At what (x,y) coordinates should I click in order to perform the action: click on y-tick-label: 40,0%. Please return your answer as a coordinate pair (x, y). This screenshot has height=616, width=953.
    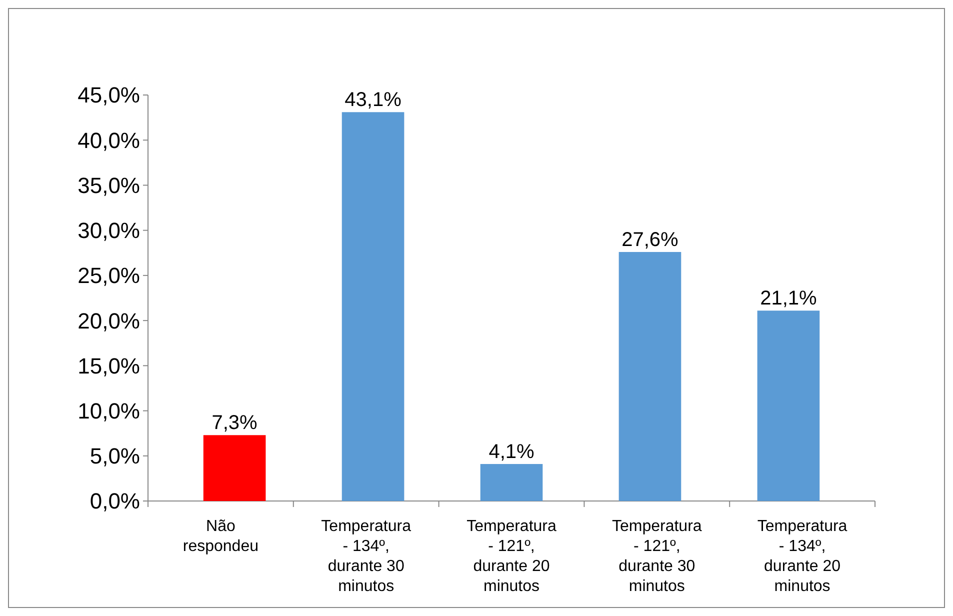
    Looking at the image, I should click on (109, 140).